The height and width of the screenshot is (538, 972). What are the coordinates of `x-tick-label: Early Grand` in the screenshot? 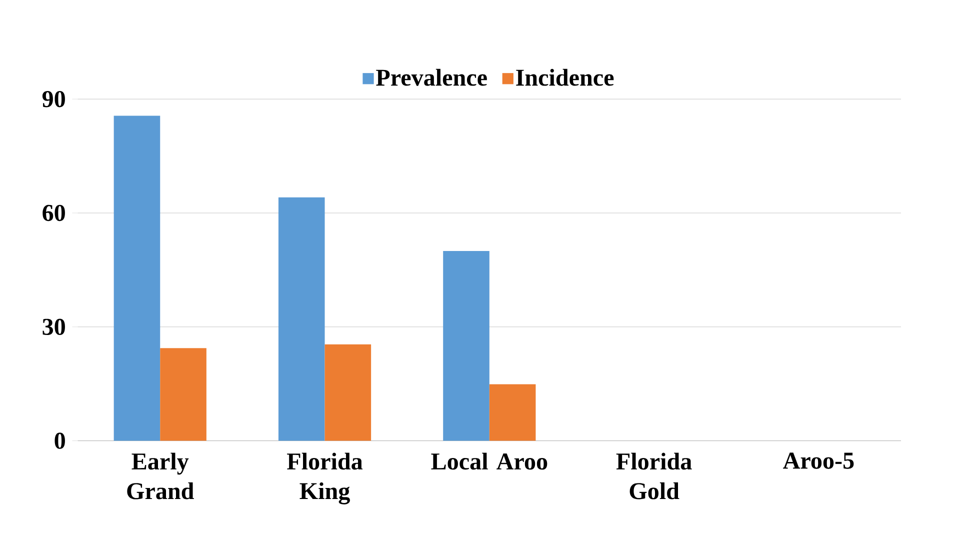 It's located at (160, 476).